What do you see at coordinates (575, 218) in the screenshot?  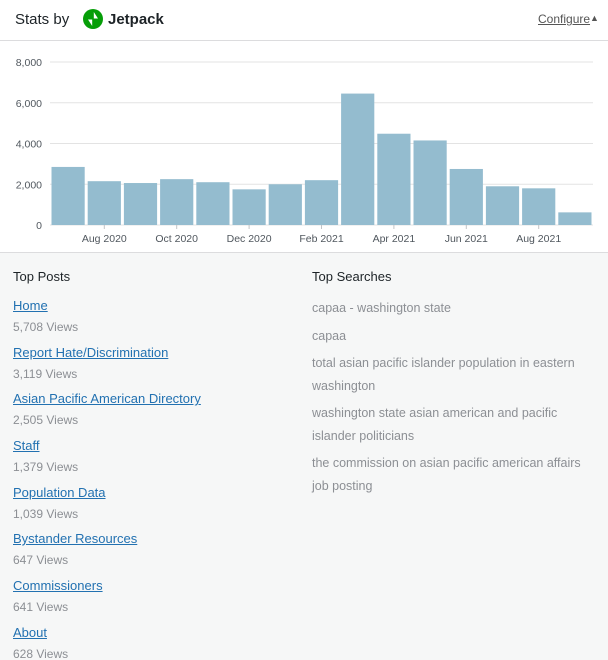 I see `bar-sep-2021` at bounding box center [575, 218].